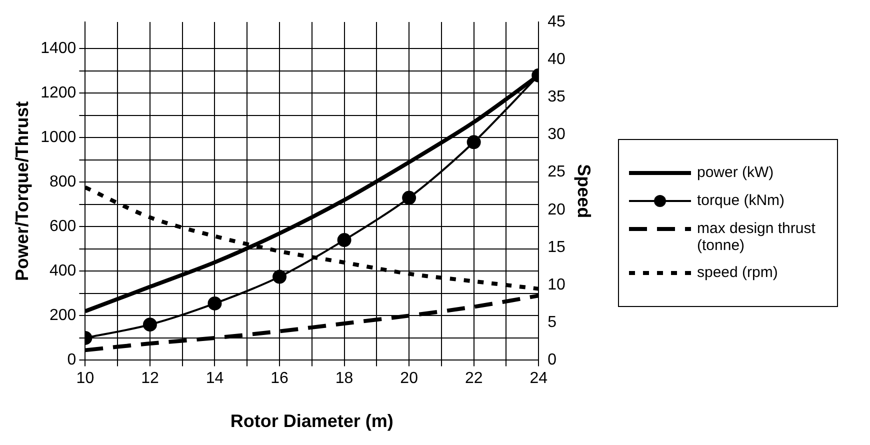  Describe the element at coordinates (71, 360) in the screenshot. I see `y-tick-label: 0` at that location.